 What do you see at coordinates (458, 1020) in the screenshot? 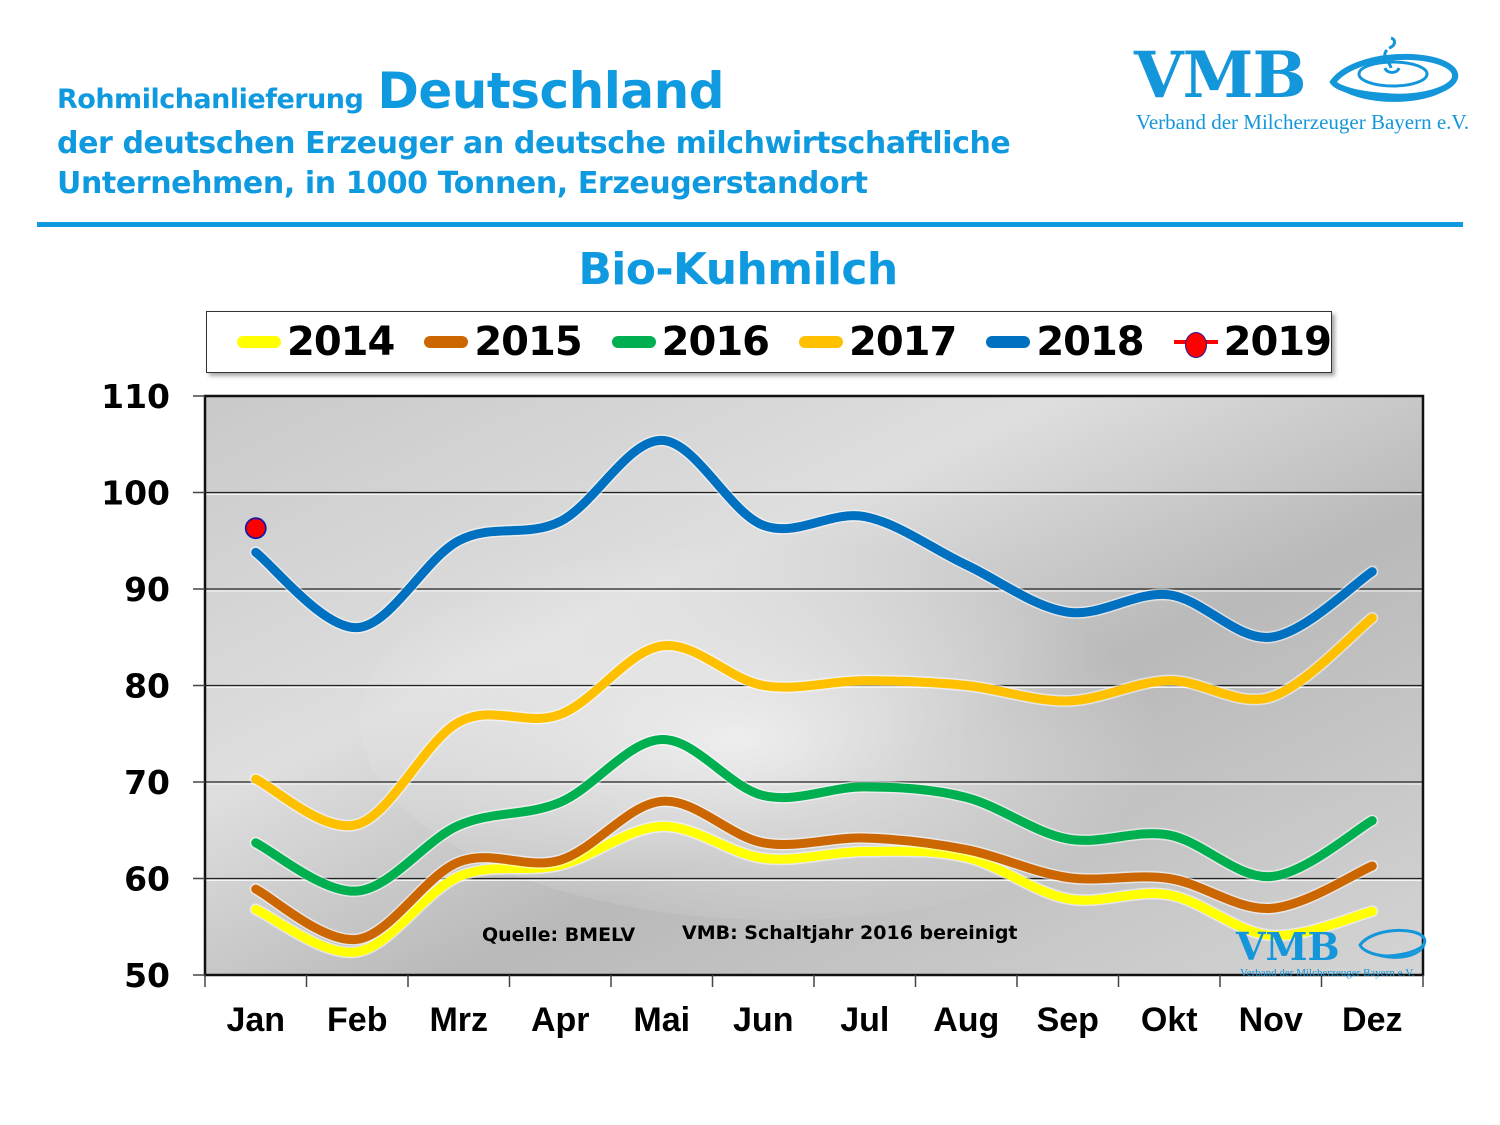
I see `x-tick-label-mrz: Mrz` at bounding box center [458, 1020].